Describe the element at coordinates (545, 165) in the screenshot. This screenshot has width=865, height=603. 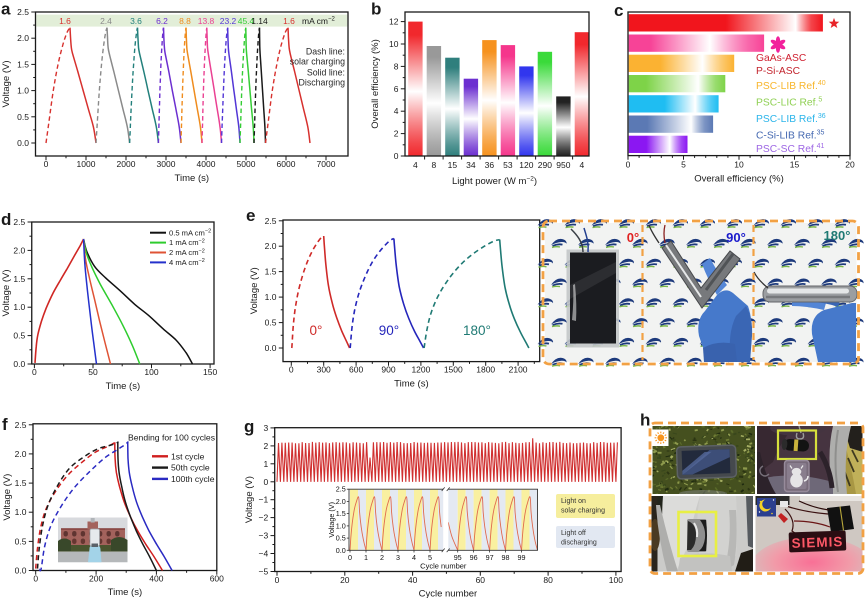
I see `svg-text: 290` at that location.